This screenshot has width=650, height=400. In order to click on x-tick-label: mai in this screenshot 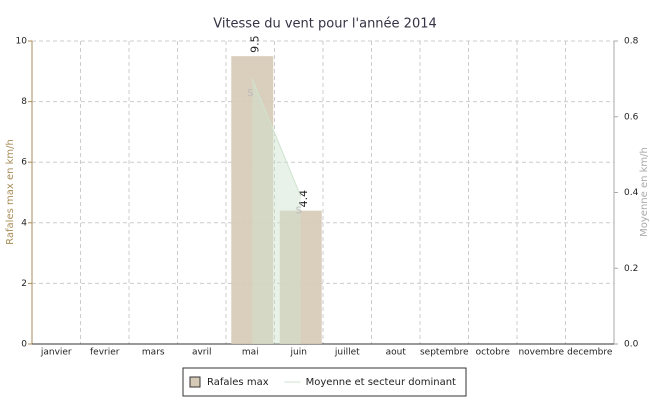, I will do `click(250, 353)`.